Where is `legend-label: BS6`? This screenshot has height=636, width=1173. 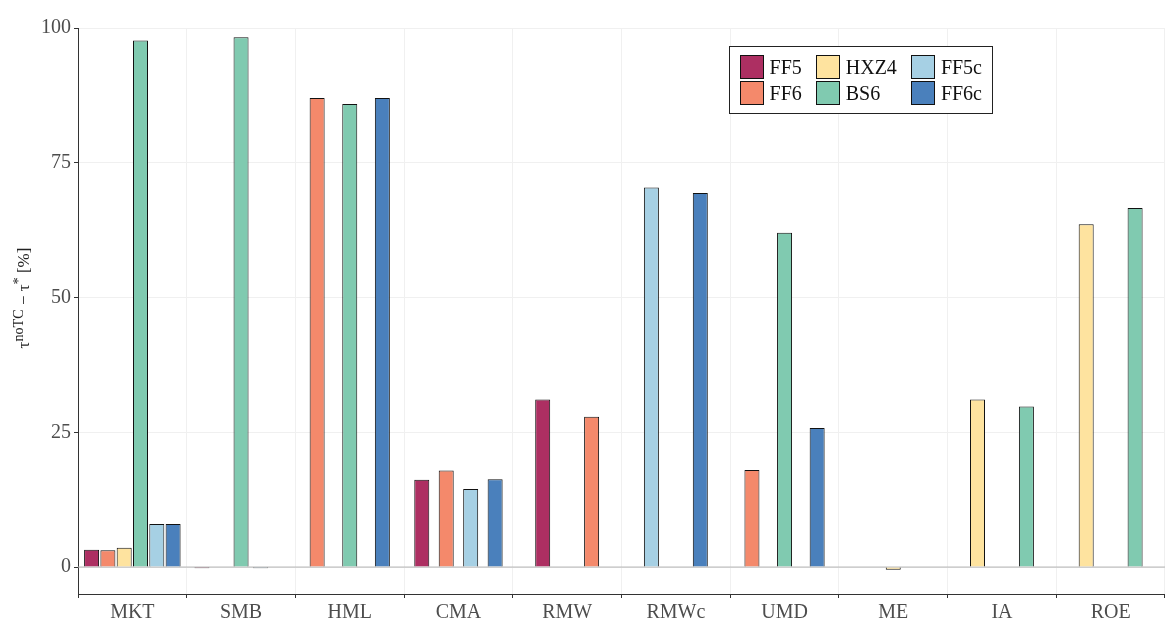 legend-label: BS6 is located at coordinates (863, 93).